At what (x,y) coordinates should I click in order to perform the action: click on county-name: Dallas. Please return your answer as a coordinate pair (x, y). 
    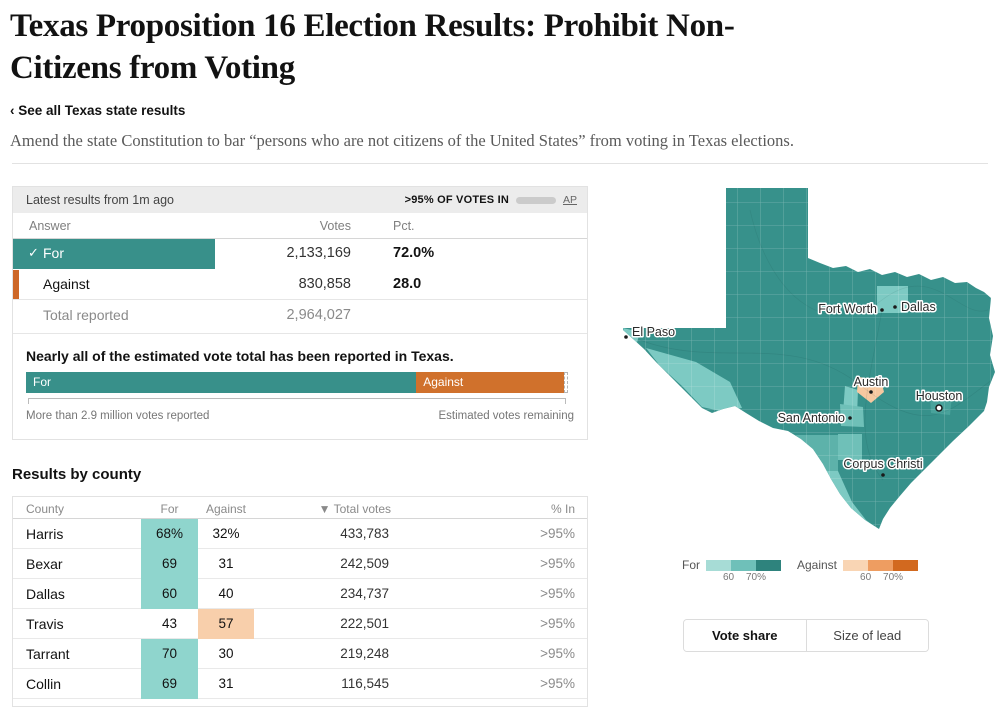
    Looking at the image, I should click on (45, 594).